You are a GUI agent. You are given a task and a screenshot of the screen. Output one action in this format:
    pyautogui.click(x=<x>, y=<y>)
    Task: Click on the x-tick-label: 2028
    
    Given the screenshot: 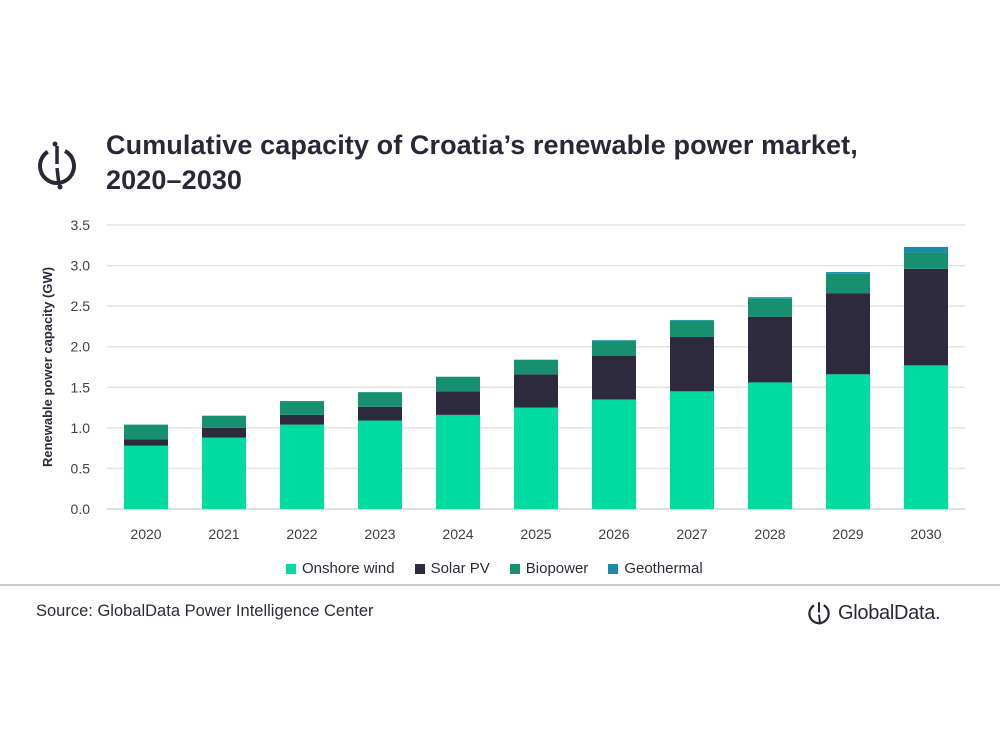 What is the action you would take?
    pyautogui.click(x=769, y=534)
    